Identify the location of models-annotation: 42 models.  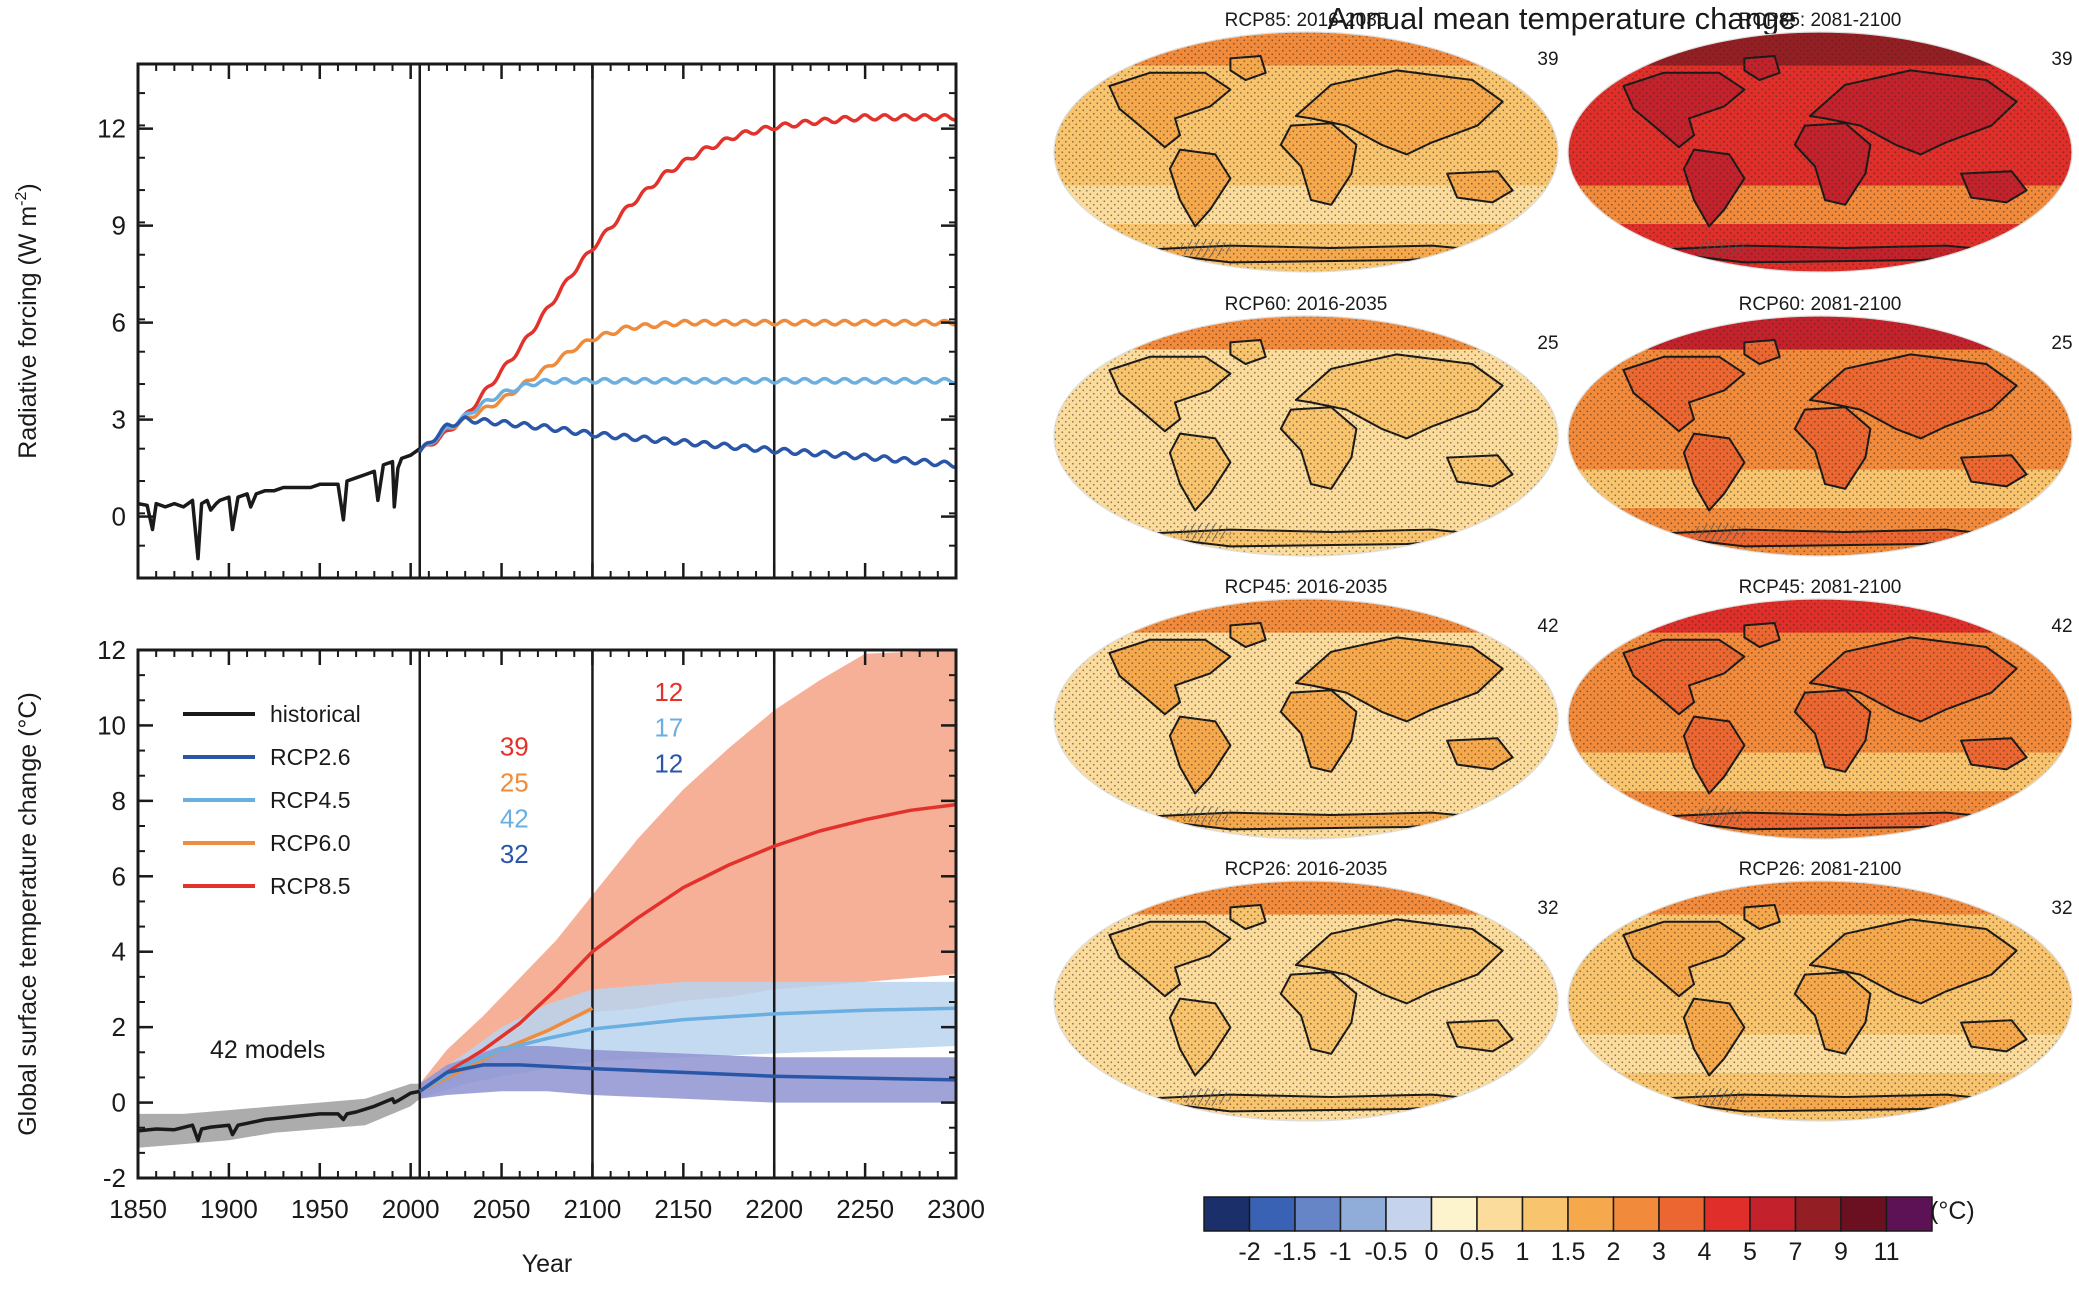
(267, 1050).